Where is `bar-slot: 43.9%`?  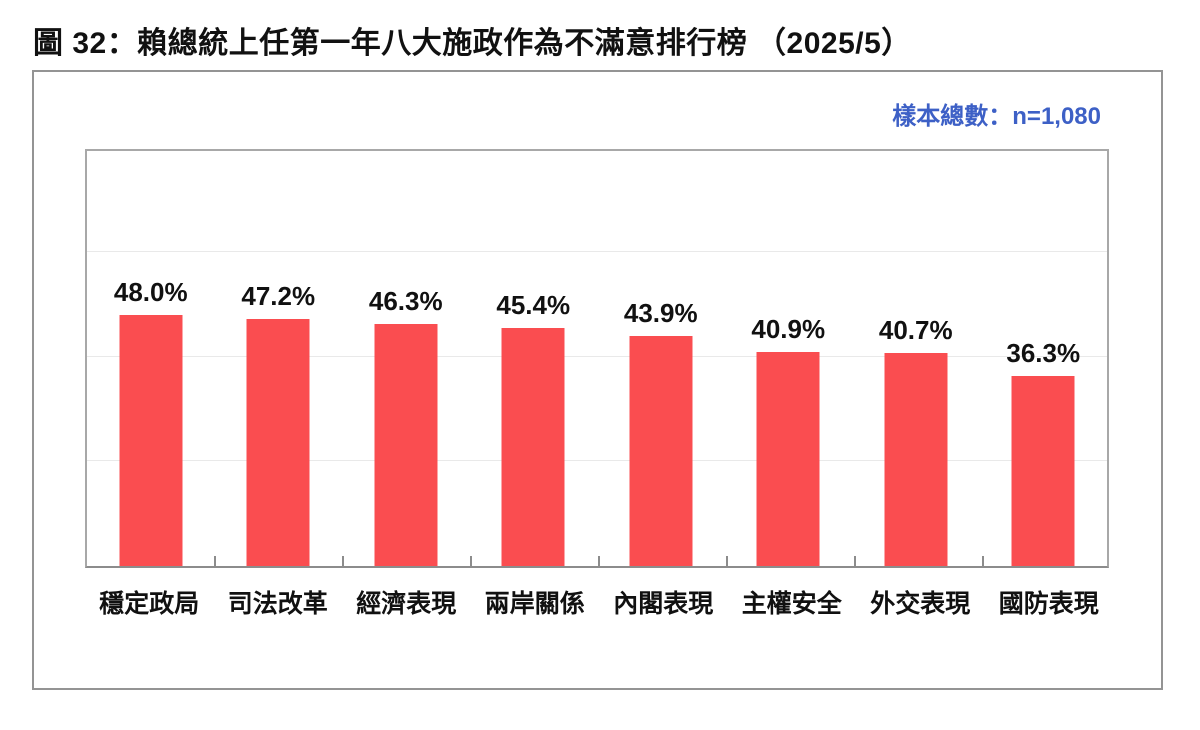 bar-slot: 43.9% is located at coordinates (661, 358).